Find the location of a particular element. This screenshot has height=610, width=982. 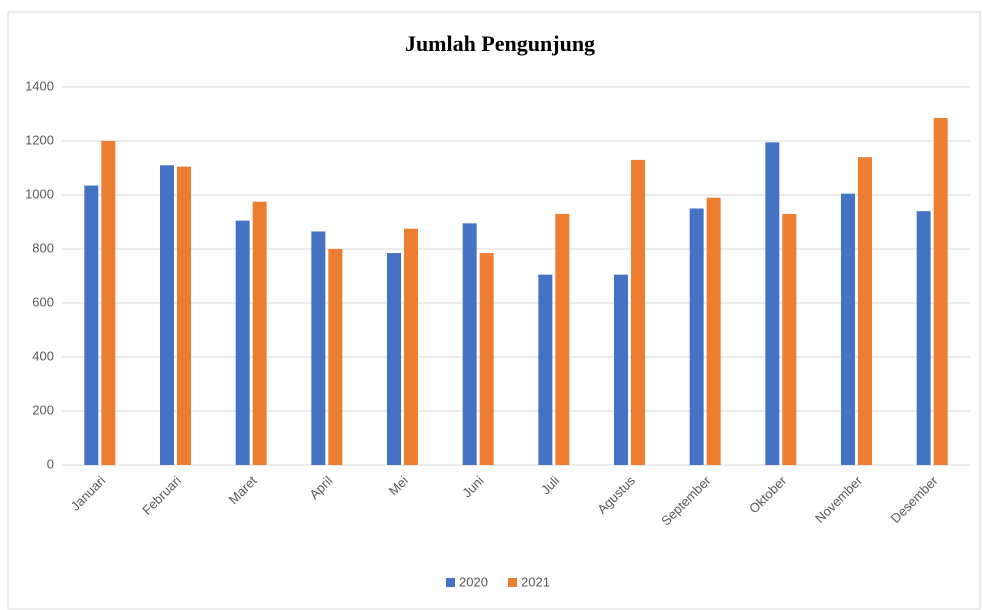

y-tick-label: 800 is located at coordinates (43, 247).